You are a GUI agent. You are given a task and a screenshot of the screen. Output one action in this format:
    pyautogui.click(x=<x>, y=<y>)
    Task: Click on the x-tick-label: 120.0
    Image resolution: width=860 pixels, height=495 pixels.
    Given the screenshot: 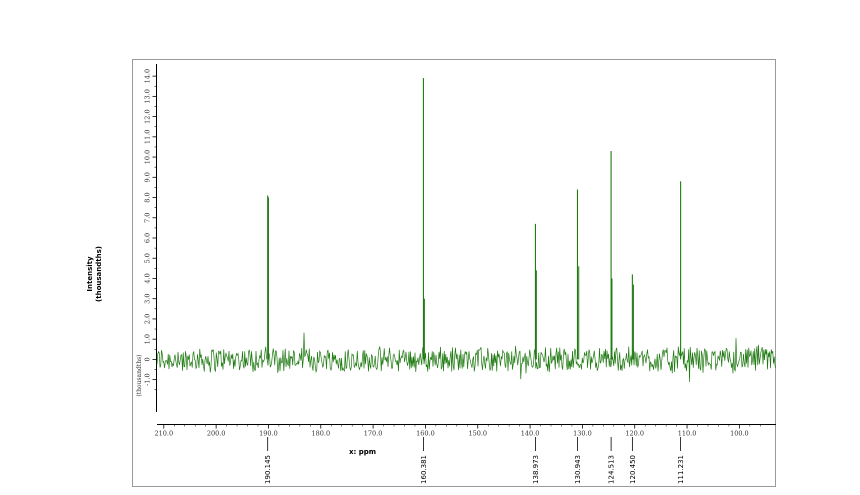 What is the action you would take?
    pyautogui.click(x=634, y=434)
    